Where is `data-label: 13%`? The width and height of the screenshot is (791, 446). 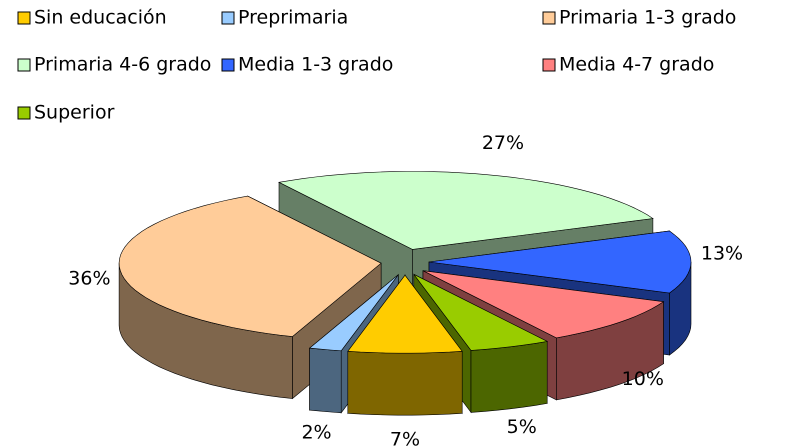
data-label: 13% is located at coordinates (722, 254).